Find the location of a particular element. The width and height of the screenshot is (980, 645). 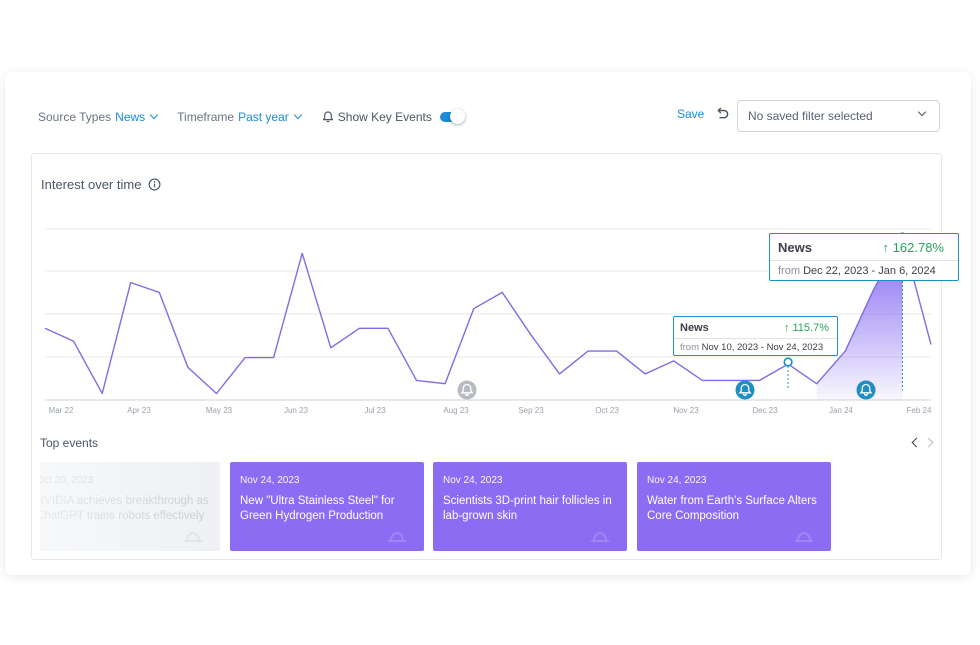

source-types-dropdown: Source Types News is located at coordinates (98, 117).